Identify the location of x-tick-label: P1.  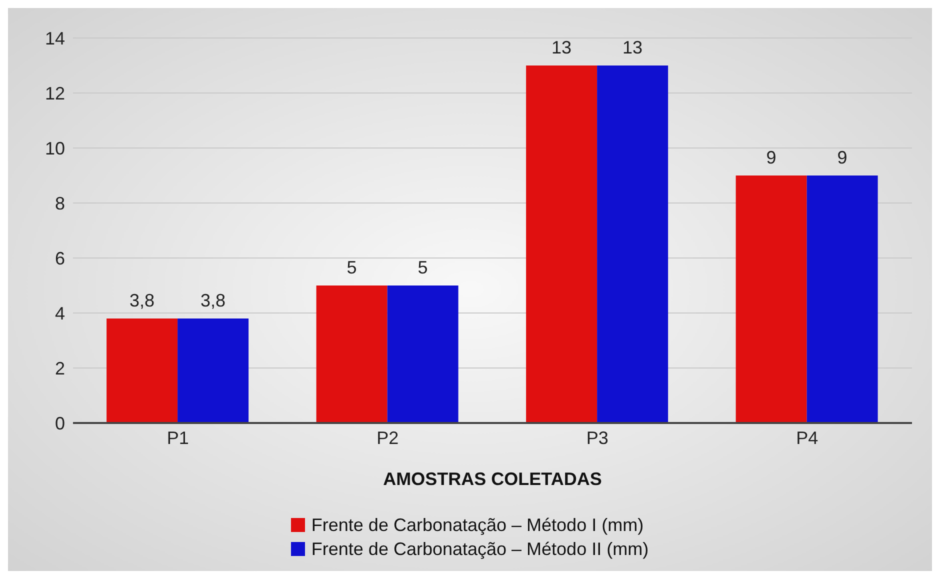
(177, 438).